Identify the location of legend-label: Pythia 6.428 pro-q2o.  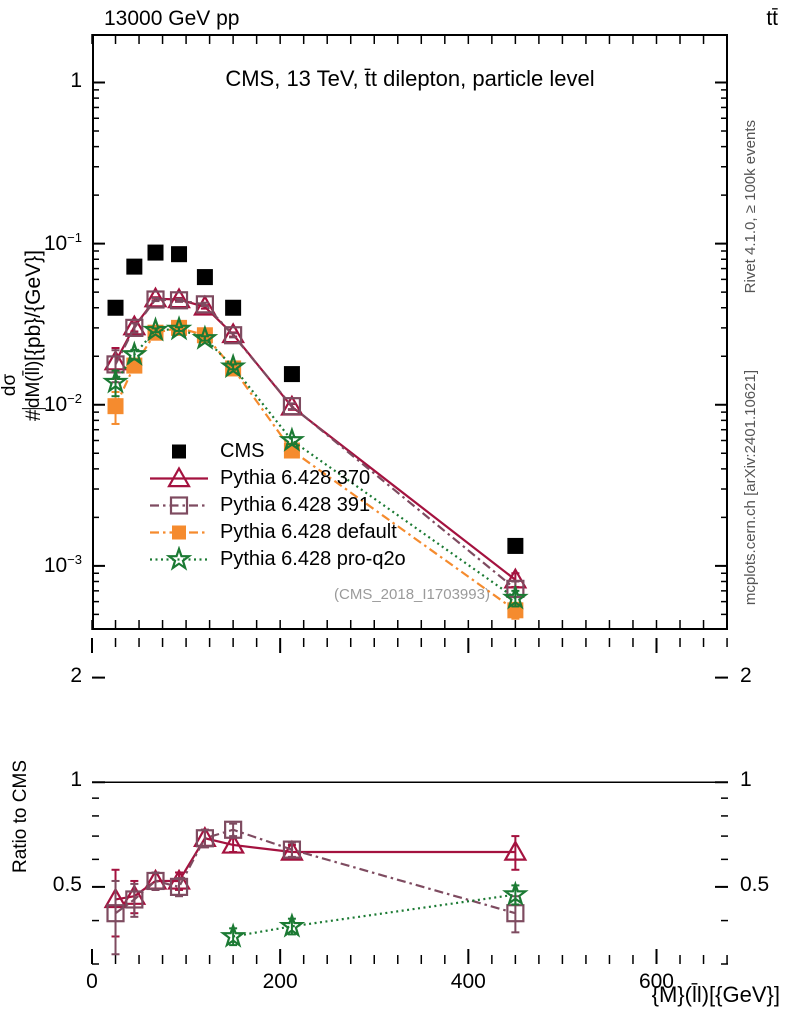
(313, 559).